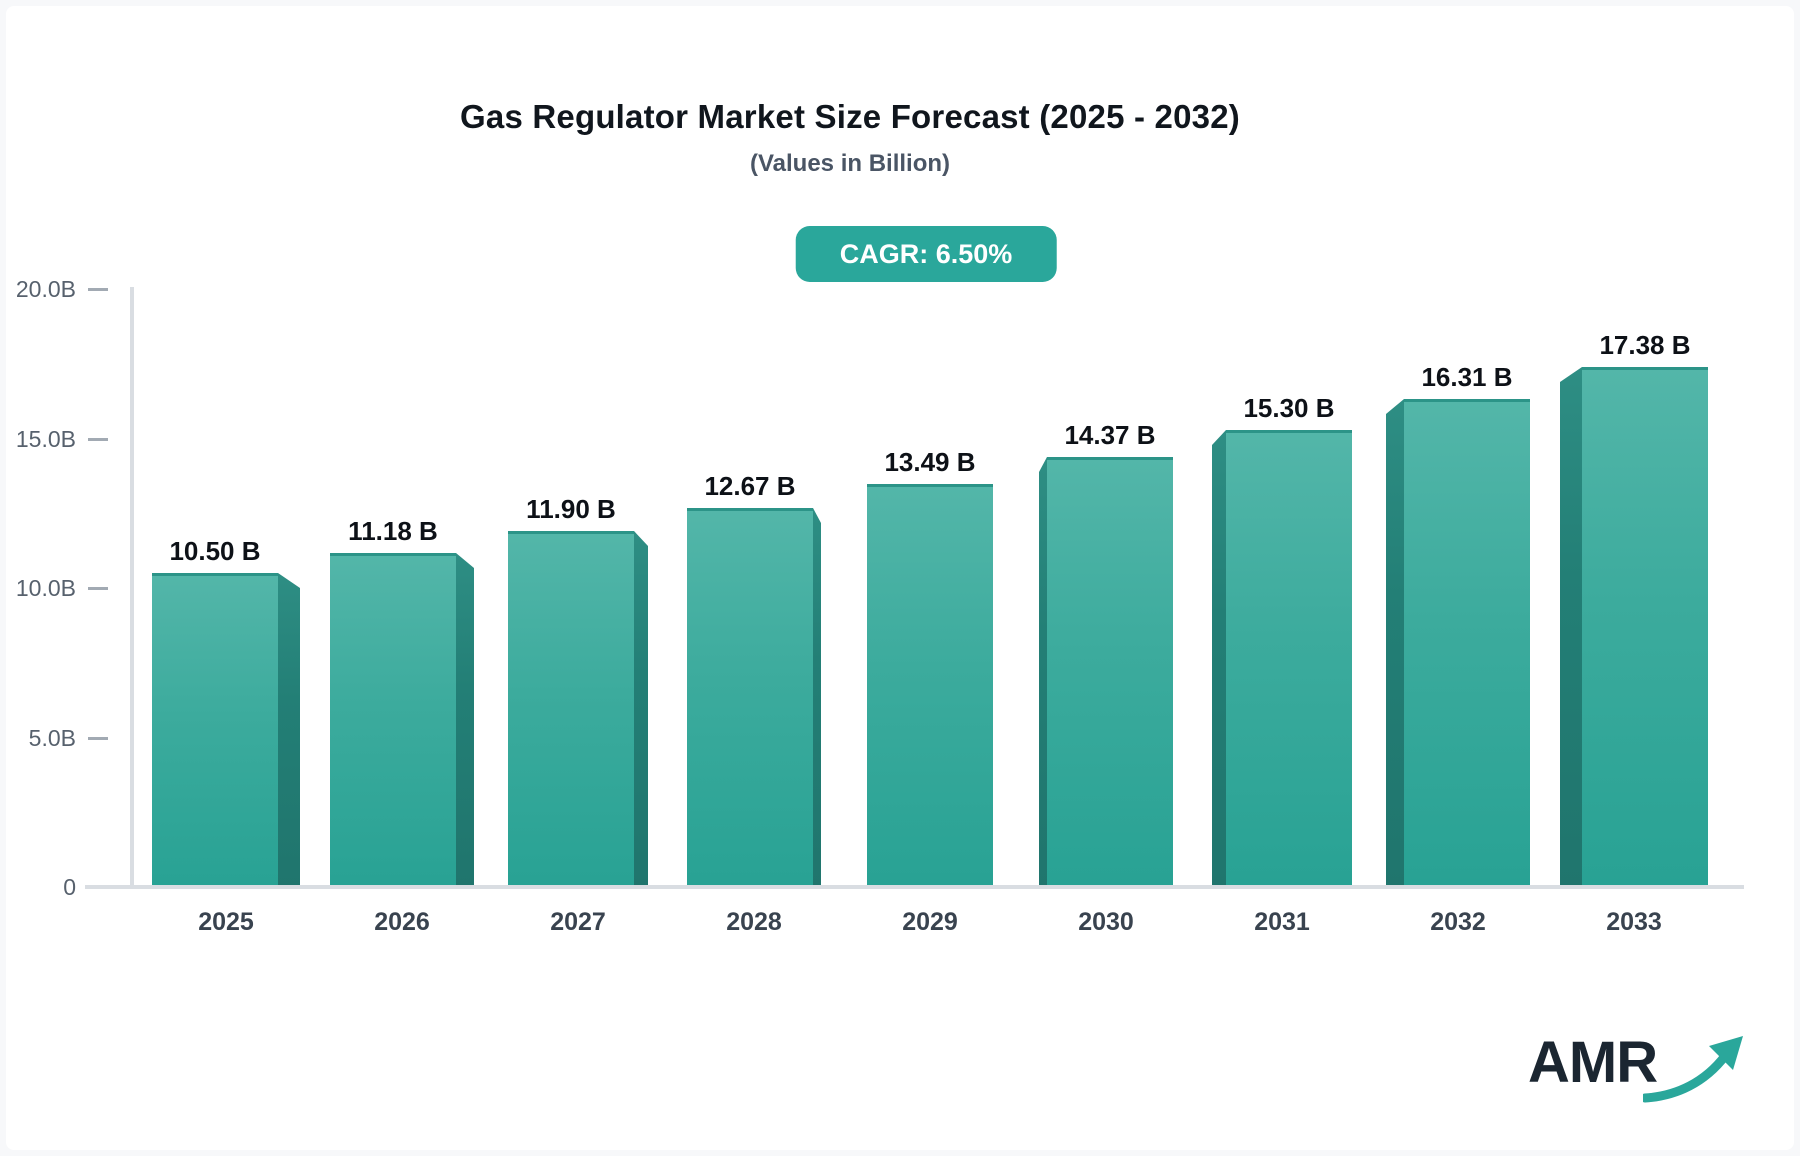 Image resolution: width=1800 pixels, height=1156 pixels. What do you see at coordinates (578, 922) in the screenshot?
I see `x-tick-label: 2027` at bounding box center [578, 922].